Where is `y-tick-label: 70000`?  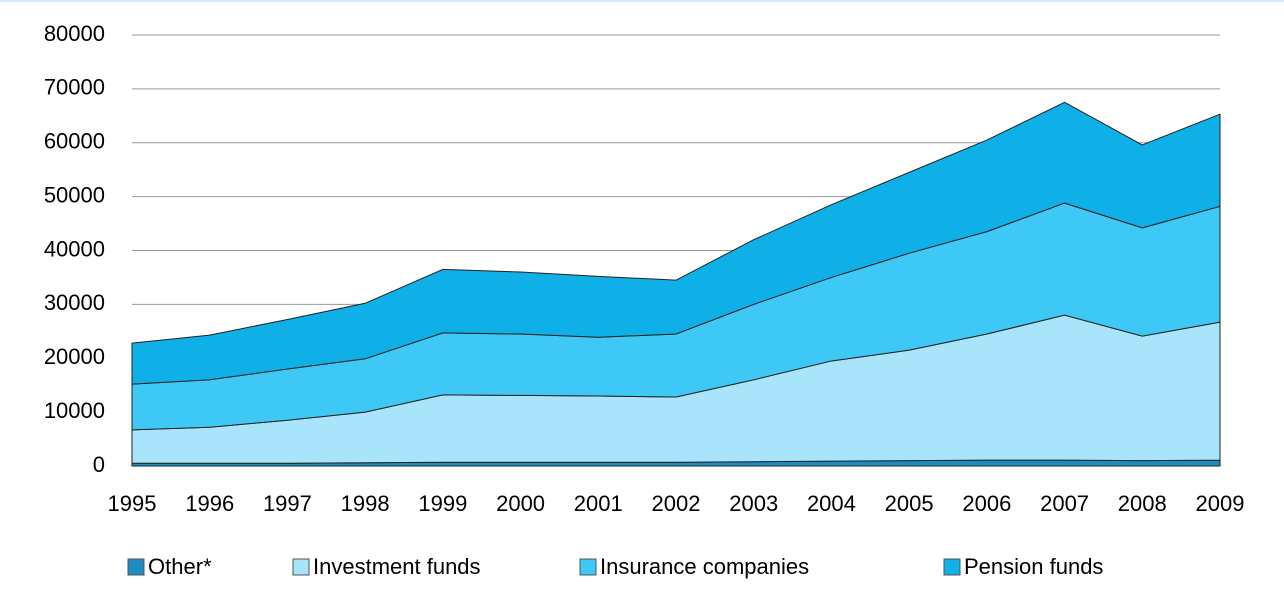
y-tick-label: 70000 is located at coordinates (74, 87).